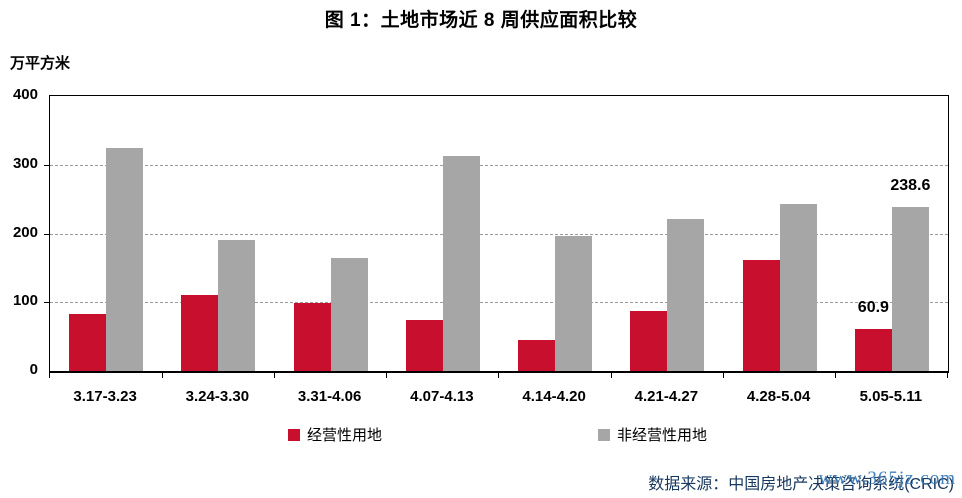 This screenshot has height=498, width=962. What do you see at coordinates (88, 342) in the screenshot?
I see `bar-series-0-3.17-3.23` at bounding box center [88, 342].